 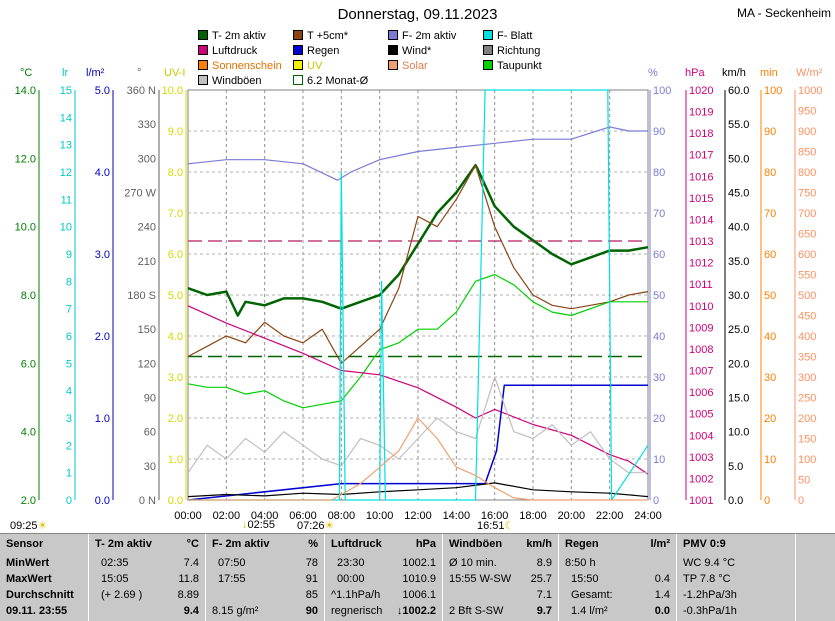 I want to click on legend-label: T- 2m aktiv, so click(x=239, y=36).